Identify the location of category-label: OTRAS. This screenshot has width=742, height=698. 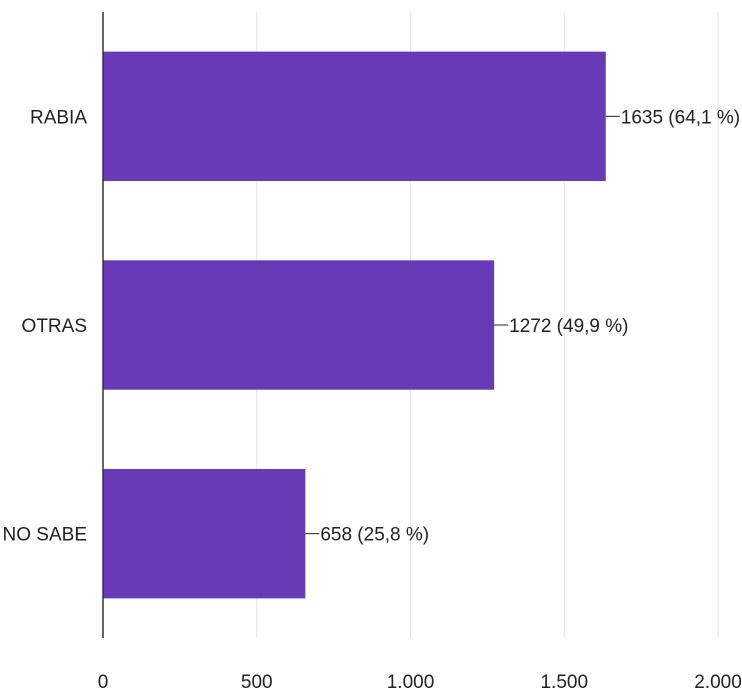
(54, 326).